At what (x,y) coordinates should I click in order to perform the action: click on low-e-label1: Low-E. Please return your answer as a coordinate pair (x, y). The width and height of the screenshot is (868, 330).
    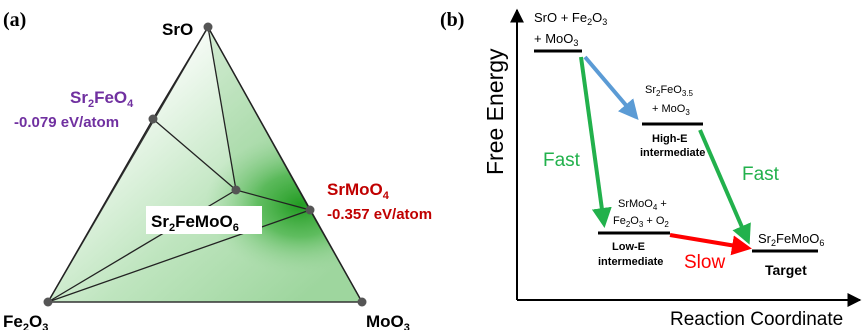
    Looking at the image, I should click on (628, 247).